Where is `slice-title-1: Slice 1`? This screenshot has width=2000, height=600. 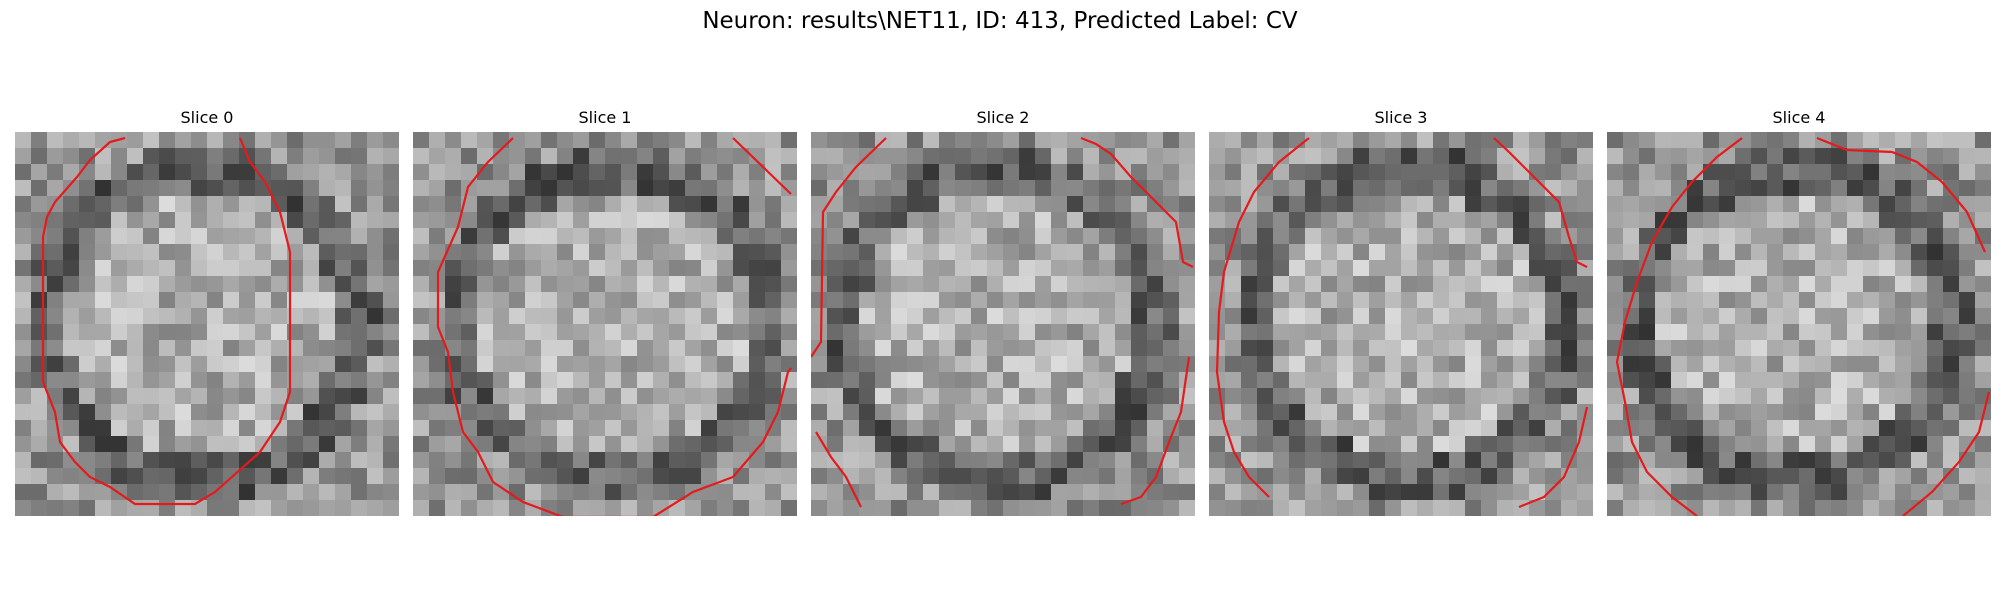
slice-title-1: Slice 1 is located at coordinates (605, 117).